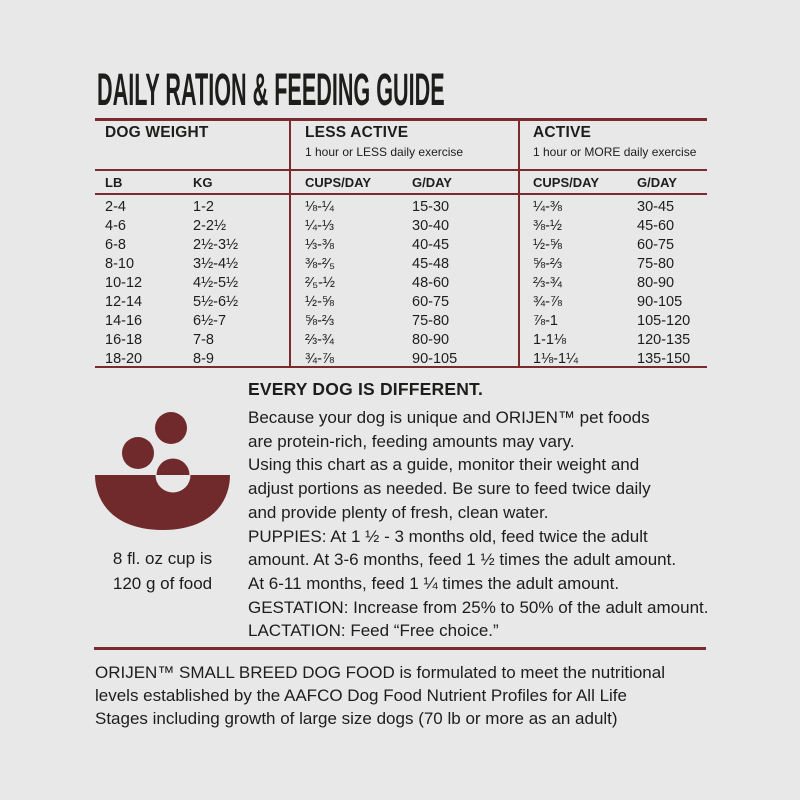  I want to click on table-top-border, so click(401, 119).